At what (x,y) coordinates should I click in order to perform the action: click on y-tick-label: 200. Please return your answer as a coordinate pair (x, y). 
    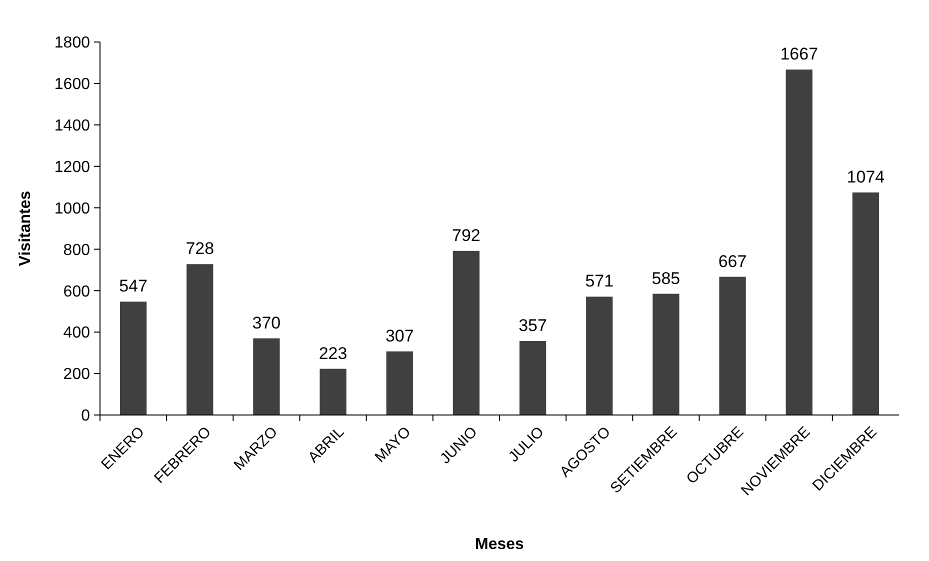
    Looking at the image, I should click on (76, 375).